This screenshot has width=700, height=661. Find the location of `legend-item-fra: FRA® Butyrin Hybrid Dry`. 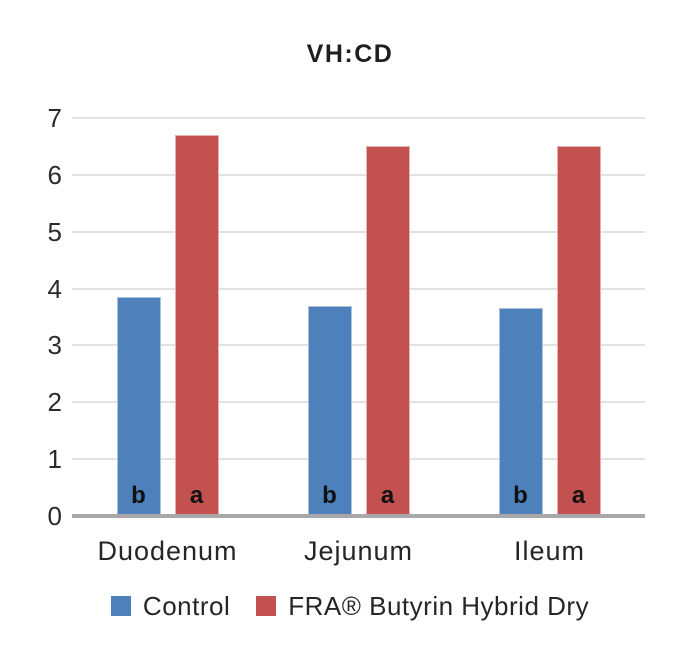

legend-item-fra: FRA® Butyrin Hybrid Dry is located at coordinates (422, 606).